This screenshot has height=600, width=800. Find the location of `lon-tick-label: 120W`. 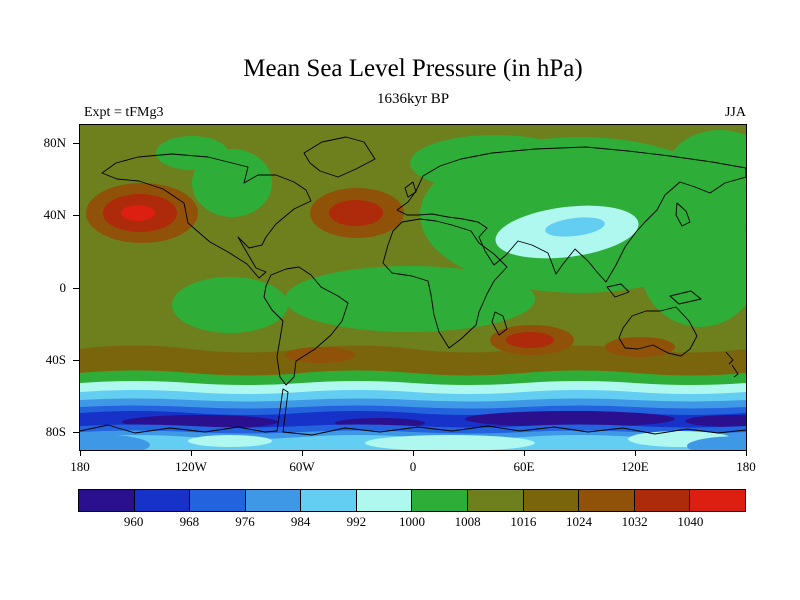

lon-tick-label: 120W is located at coordinates (191, 466).